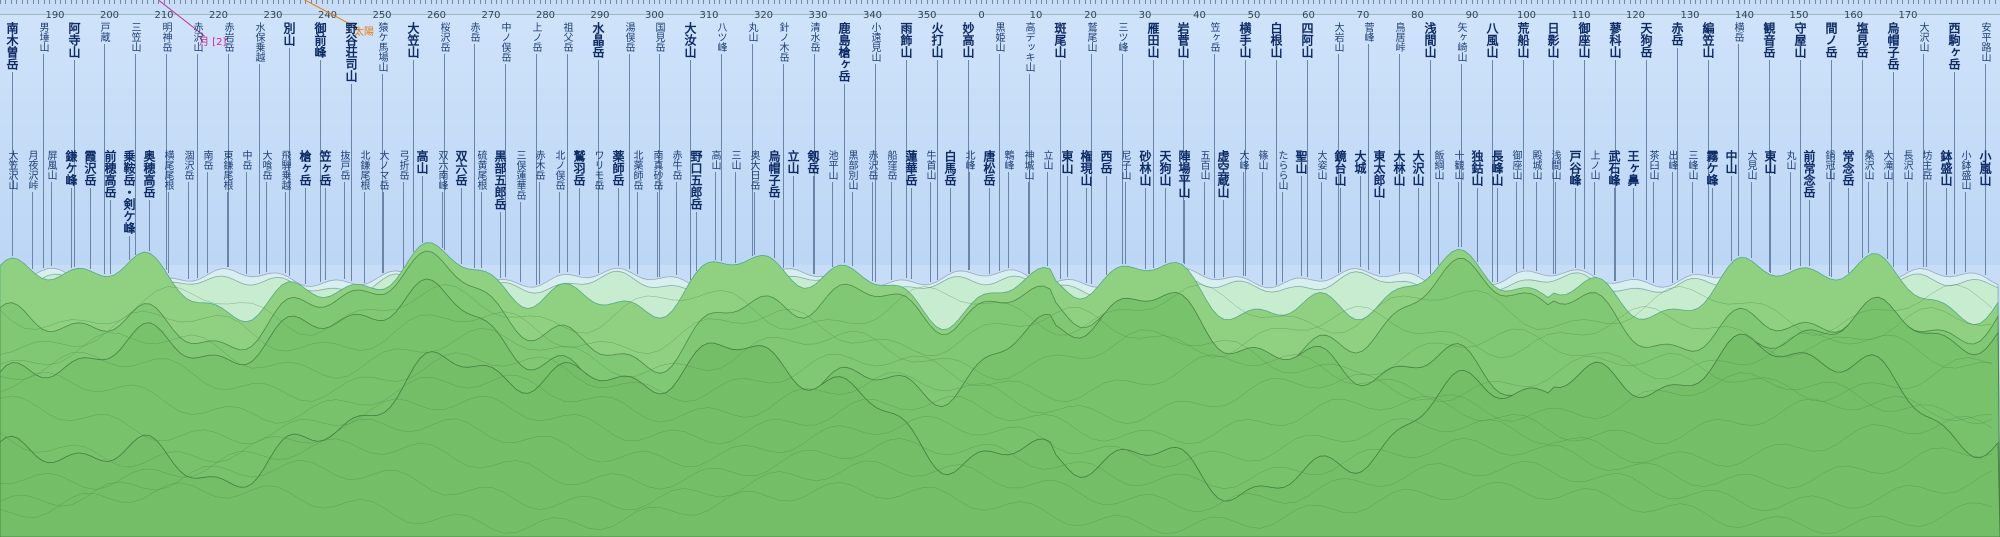 This screenshot has height=537, width=2000. Describe the element at coordinates (1731, 162) in the screenshot. I see `peak-label: 中山` at that location.